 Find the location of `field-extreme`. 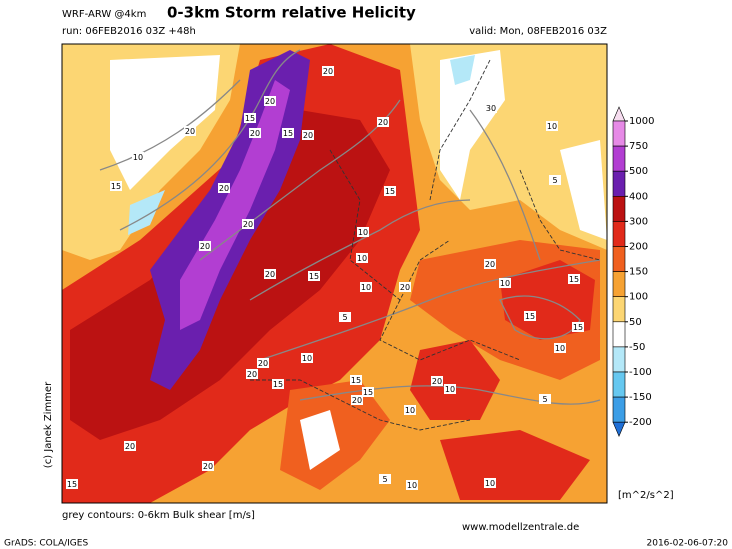

field-extreme is located at coordinates (235, 205).